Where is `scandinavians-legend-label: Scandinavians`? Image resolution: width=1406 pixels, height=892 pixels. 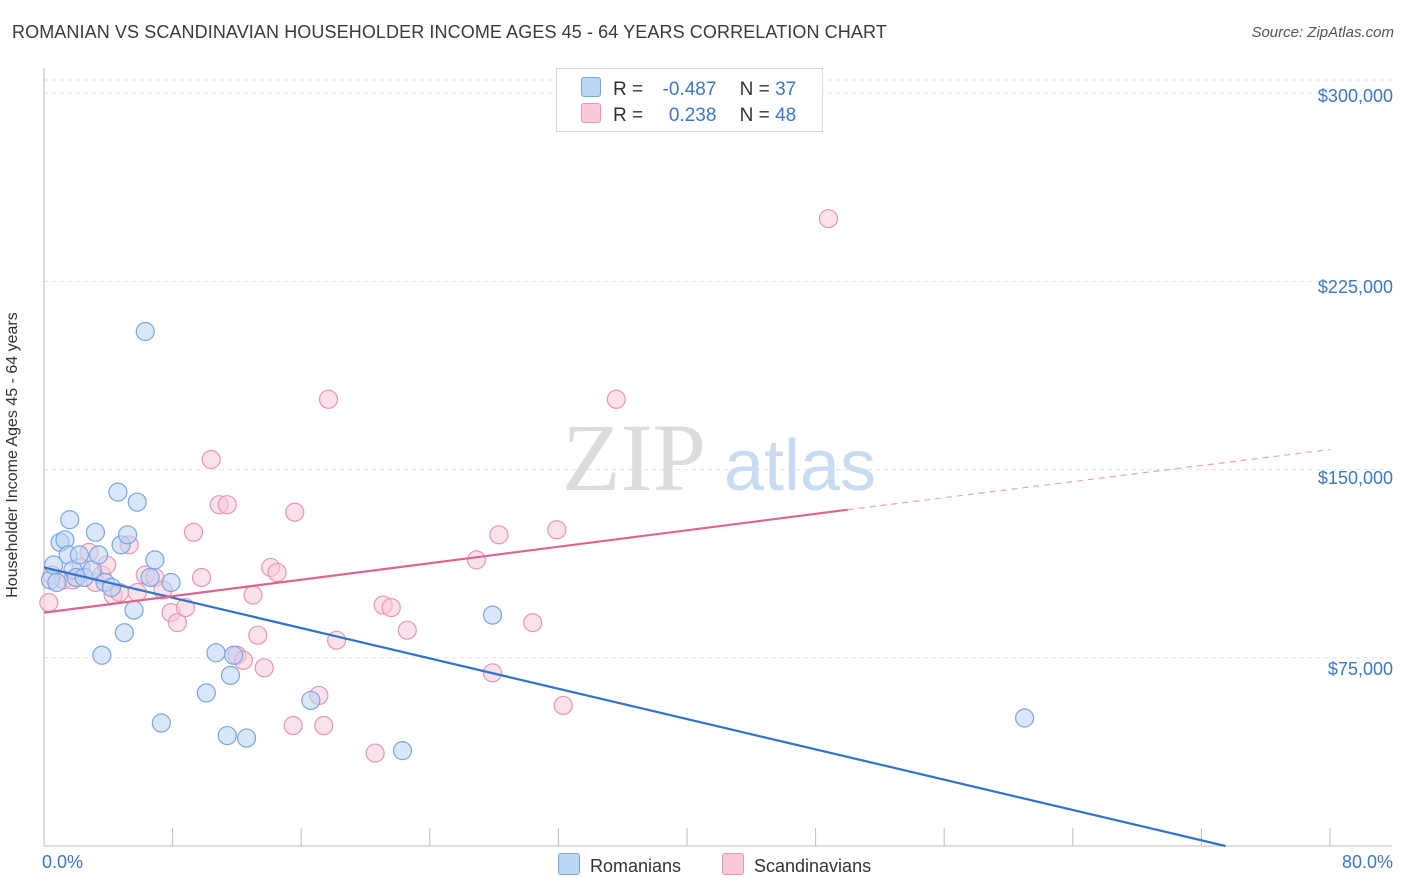
scandinavians-legend-label: Scandinavians is located at coordinates (813, 866).